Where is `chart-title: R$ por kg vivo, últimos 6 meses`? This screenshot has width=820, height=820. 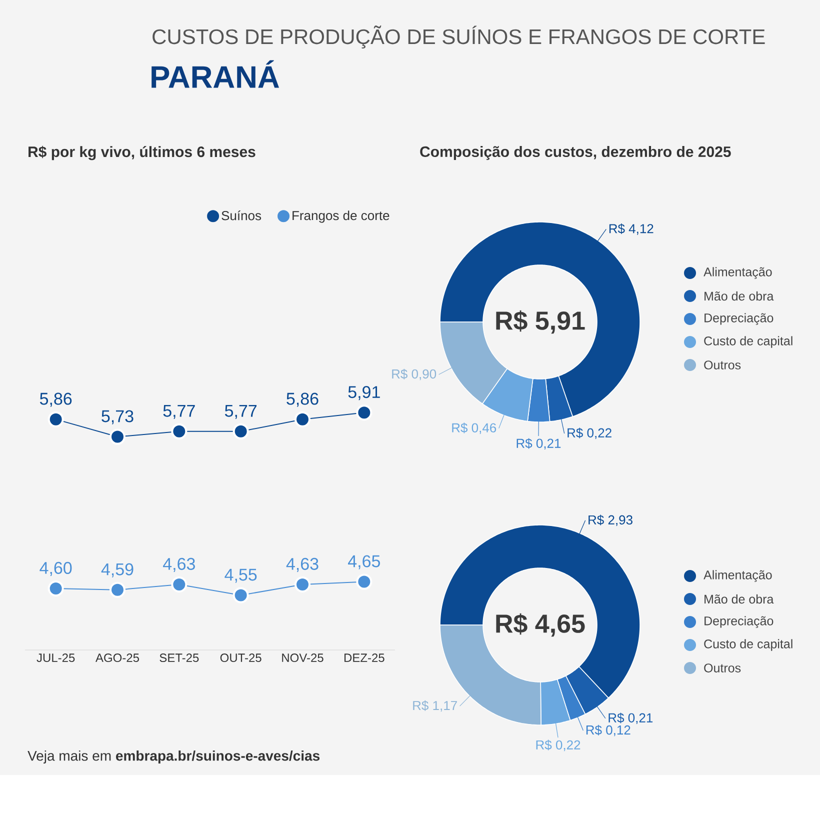
chart-title: R$ por kg vivo, últimos 6 meses is located at coordinates (142, 153).